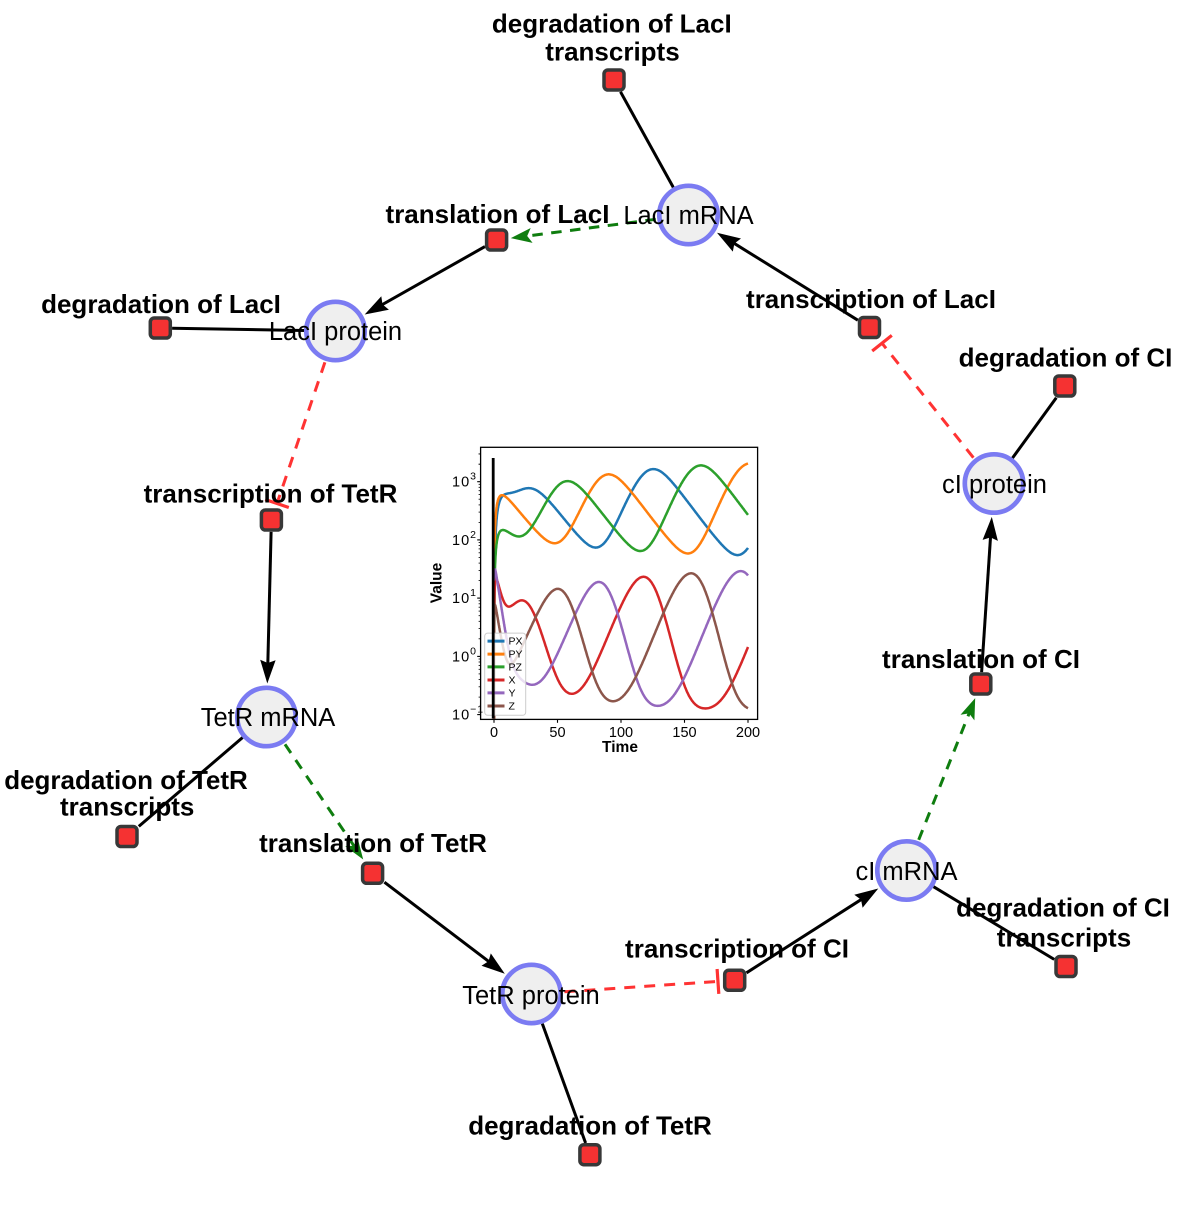 This screenshot has height=1205, width=1189. Describe the element at coordinates (907, 872) in the screenshot. I see `svg-text: cI mRNA` at that location.